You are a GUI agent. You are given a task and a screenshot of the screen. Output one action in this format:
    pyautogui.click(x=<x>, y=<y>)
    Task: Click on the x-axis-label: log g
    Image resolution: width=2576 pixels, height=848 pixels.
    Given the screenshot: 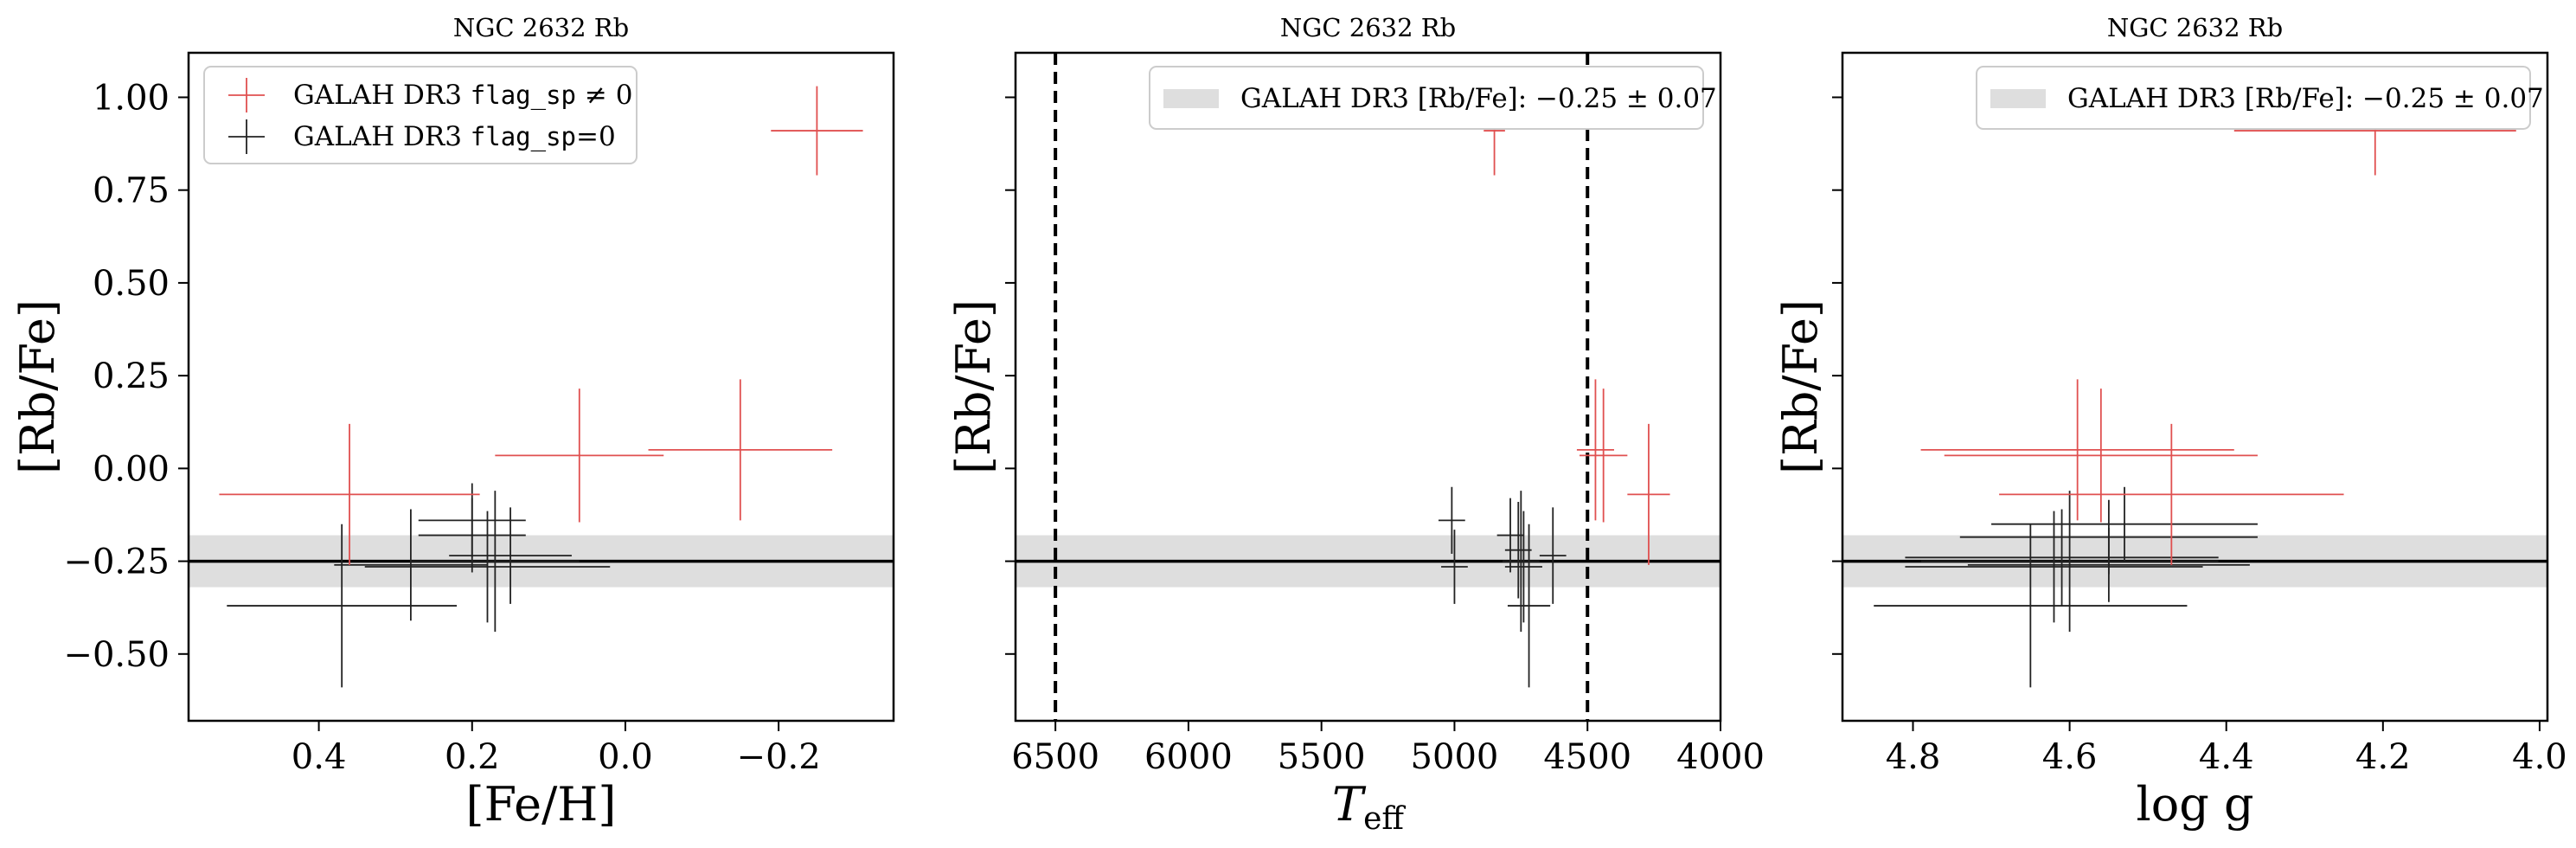 What is the action you would take?
    pyautogui.click(x=2194, y=804)
    